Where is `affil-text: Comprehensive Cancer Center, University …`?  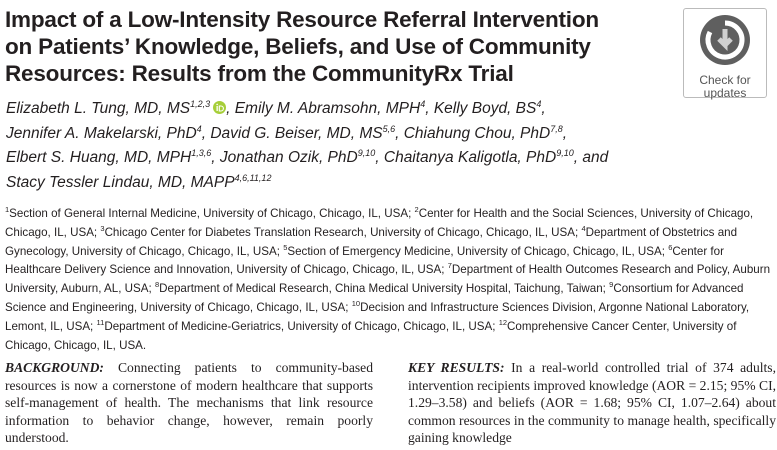
affil-text: Comprehensive Cancer Center, University … is located at coordinates (371, 335).